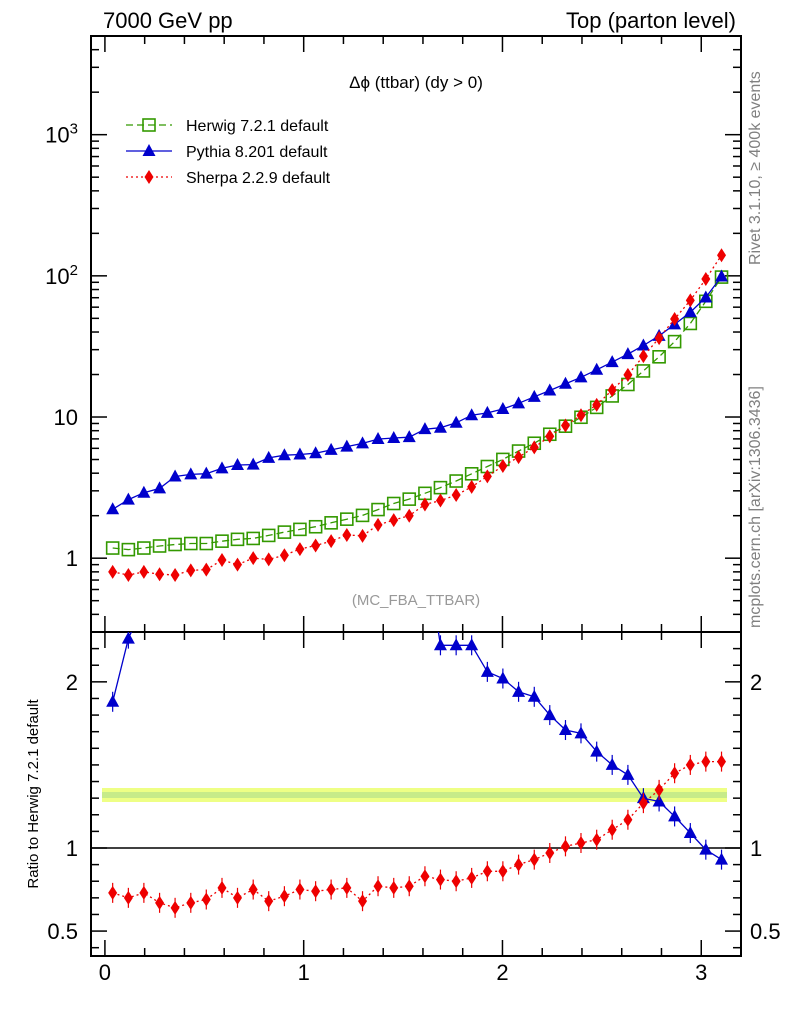 Image resolution: width=786 pixels, height=1024 pixels. I want to click on rivet-label: Rivet 3.1.10, ≥ 400k events, so click(755, 168).